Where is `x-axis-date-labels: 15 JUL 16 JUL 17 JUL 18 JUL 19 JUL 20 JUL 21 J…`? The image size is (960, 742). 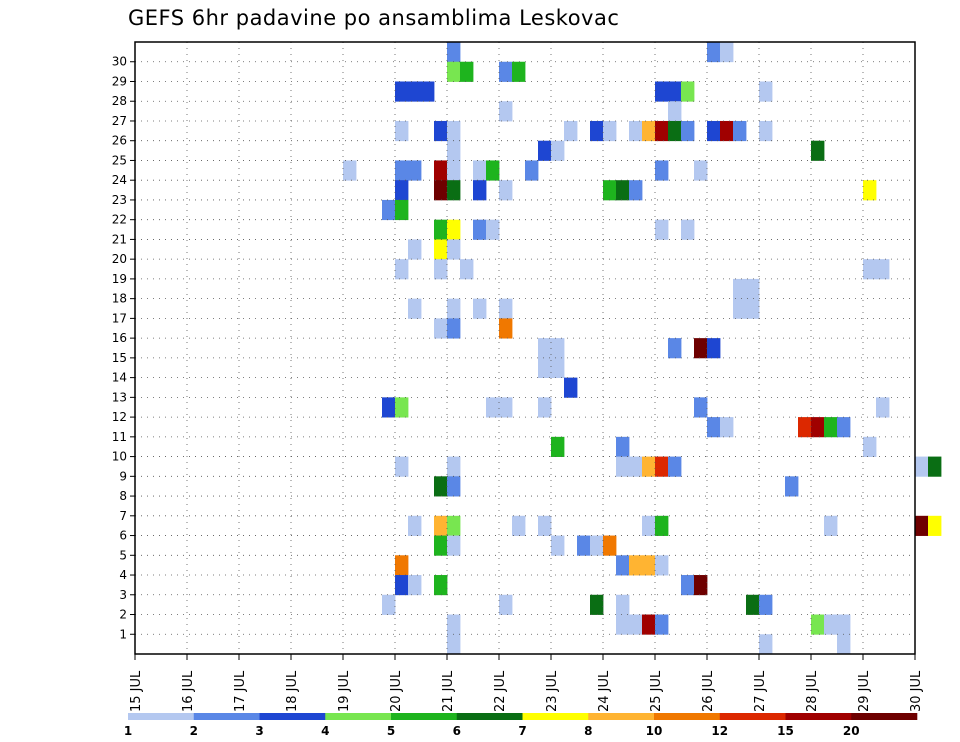 x-axis-date-labels: 15 JUL 16 JUL 17 JUL 18 JUL 19 JUL 20 JUL 21 J… is located at coordinates (526, 683).